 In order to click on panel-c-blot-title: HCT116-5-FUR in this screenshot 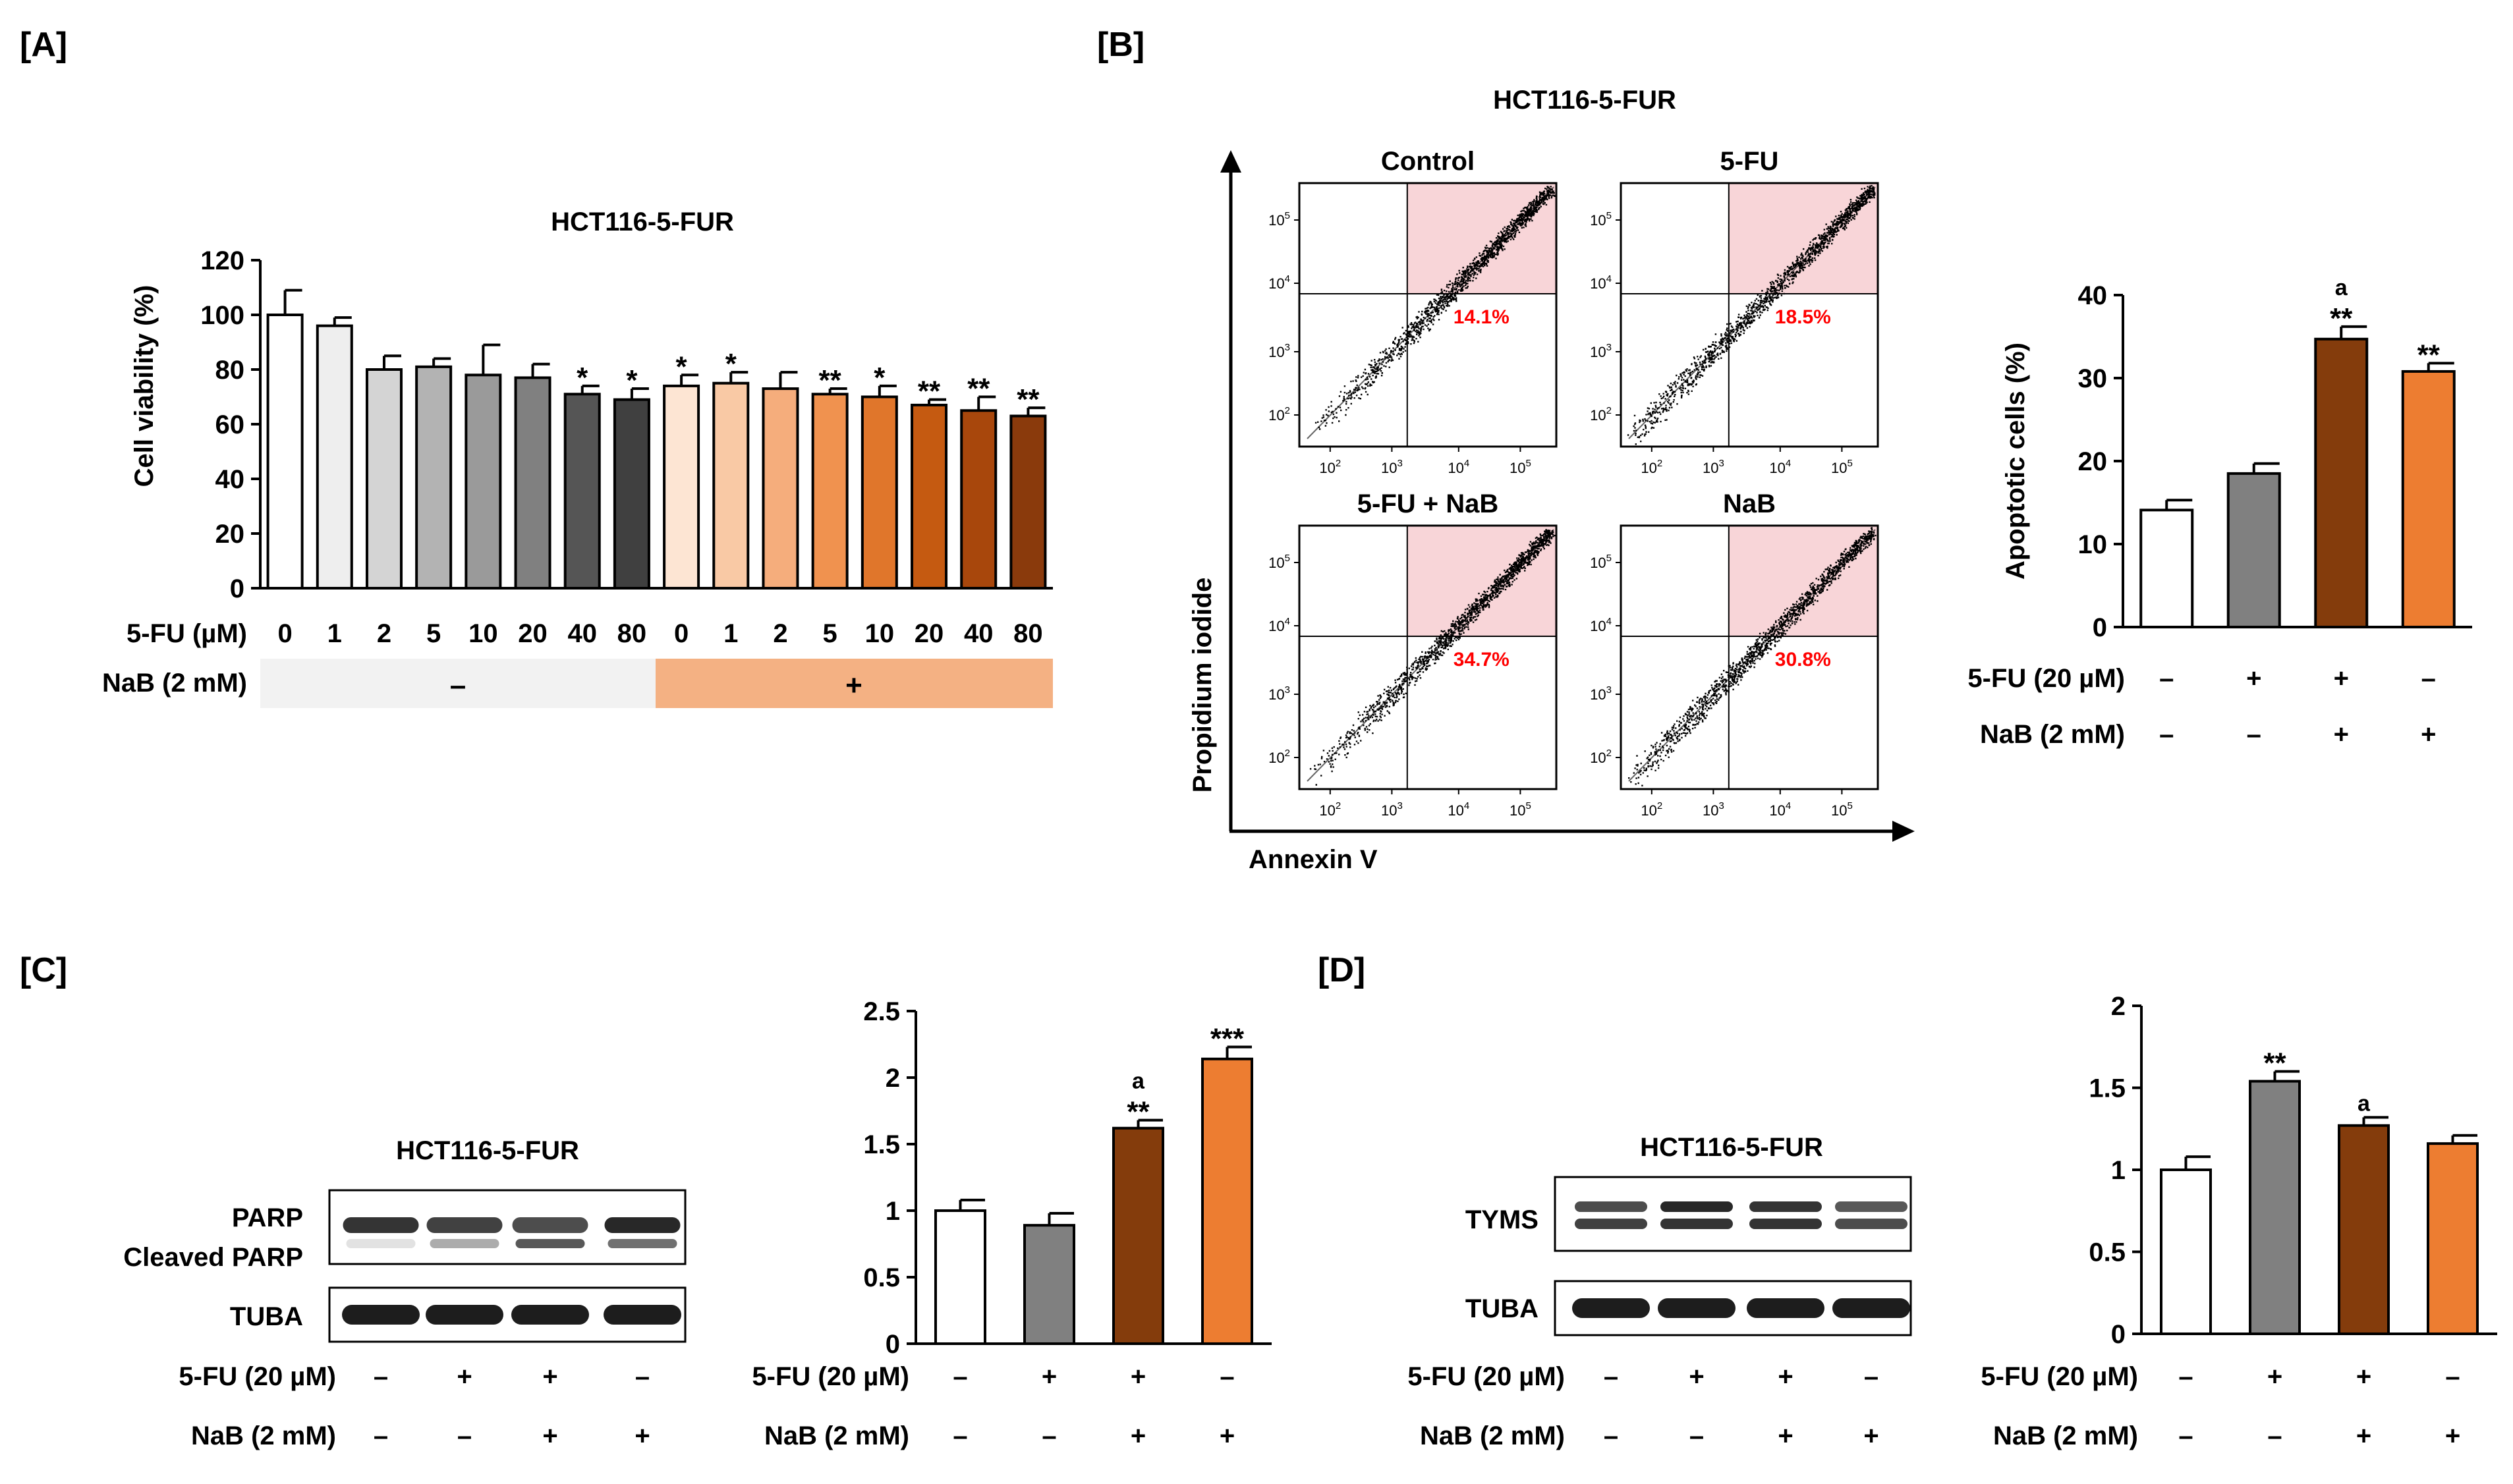, I will do `click(488, 1150)`.